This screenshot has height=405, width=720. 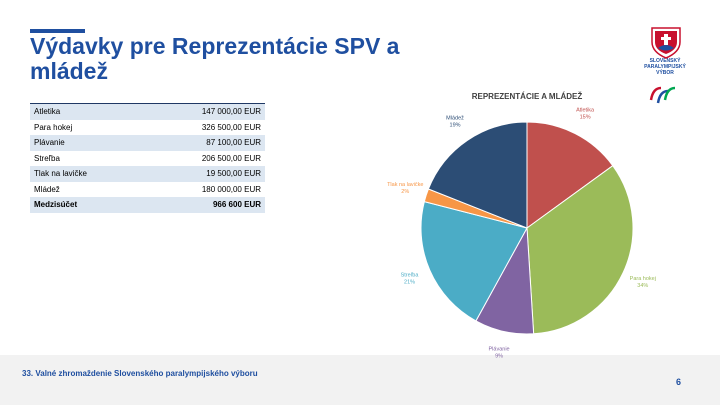 I want to click on slice-label: Plávanie, so click(x=499, y=349).